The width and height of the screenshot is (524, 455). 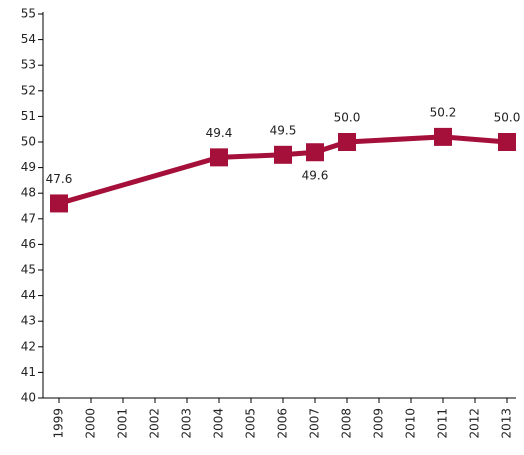 I want to click on y-tick-label: 47, so click(x=28, y=218).